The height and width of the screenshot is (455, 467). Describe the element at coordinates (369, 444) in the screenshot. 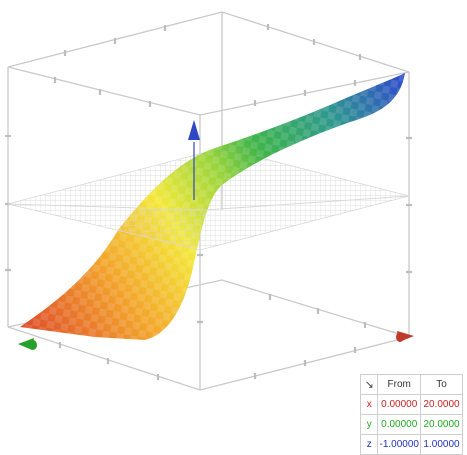

I see `z-axis-label: z` at that location.